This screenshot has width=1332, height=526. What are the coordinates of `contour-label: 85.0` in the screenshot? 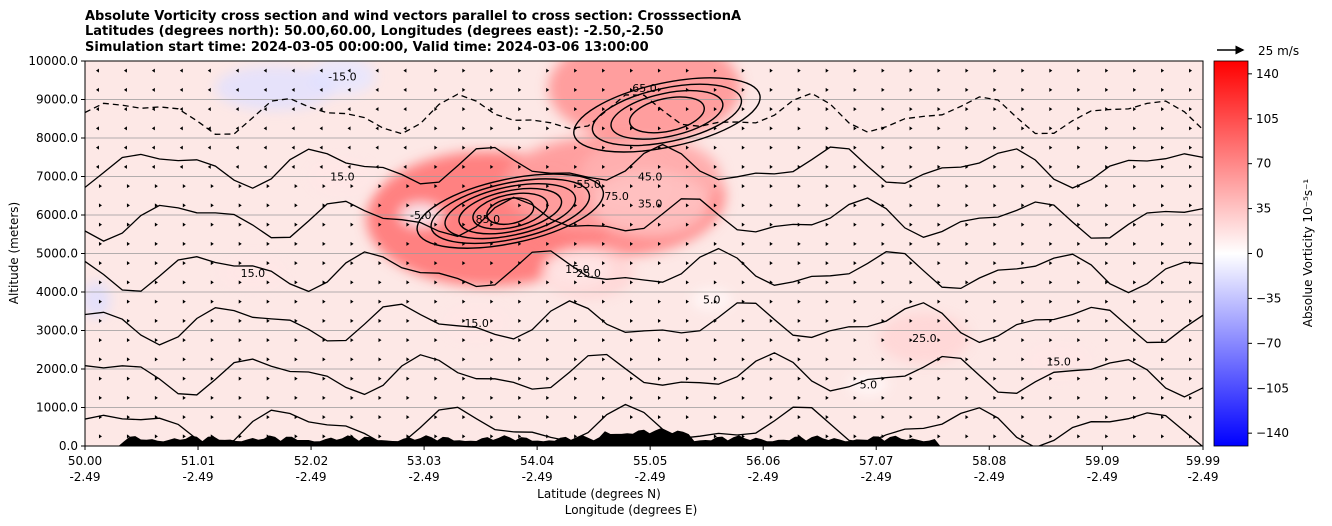 It's located at (488, 219).